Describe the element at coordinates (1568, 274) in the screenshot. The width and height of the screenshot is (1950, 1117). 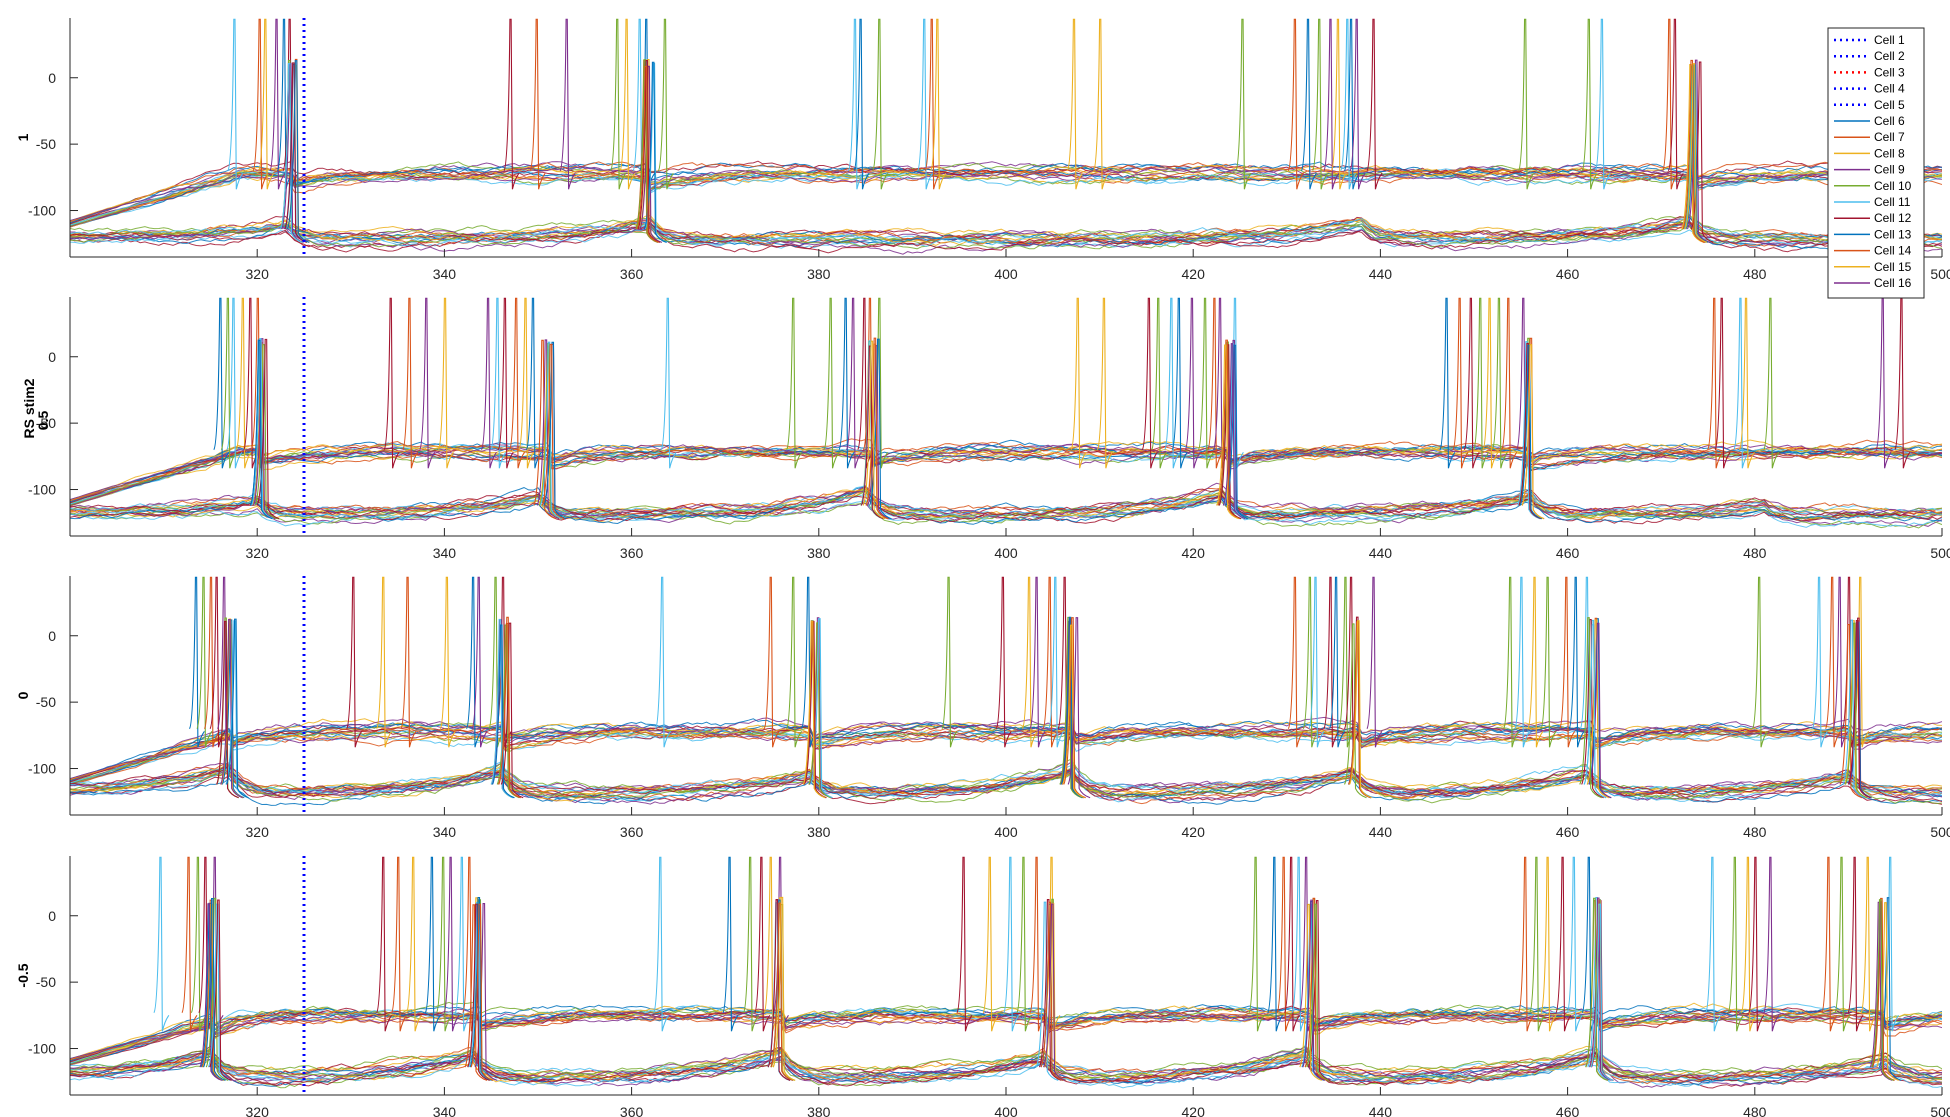
I see `x-tick-label-panel-1: 460` at that location.